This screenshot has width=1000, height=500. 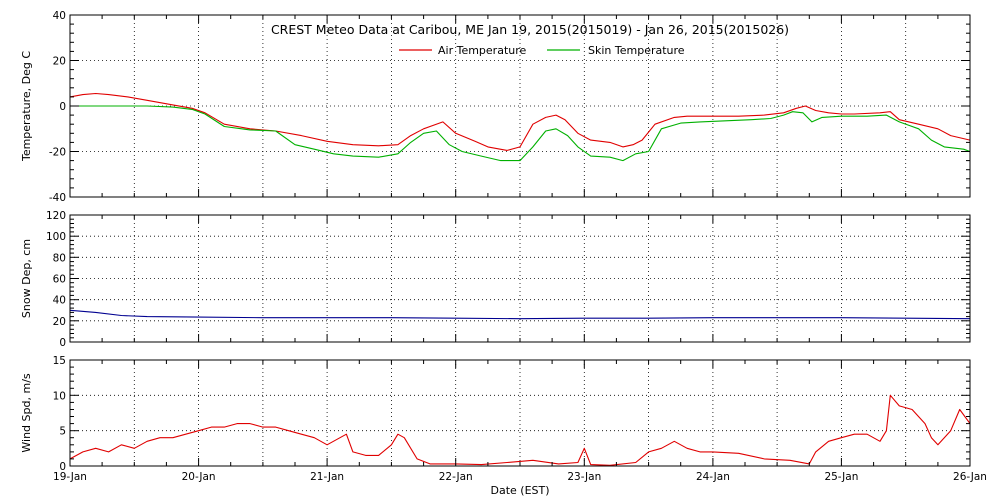 I want to click on snow-depth-y-tick-label: 120, so click(x=56, y=216).